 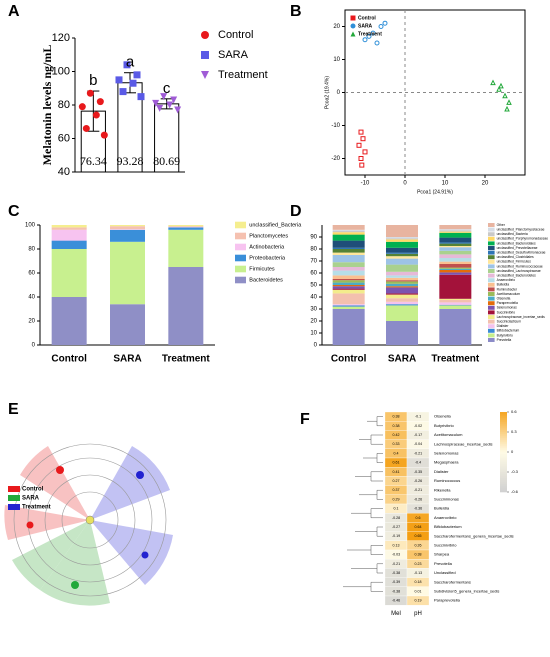 What do you see at coordinates (396, 601) in the screenshot?
I see `cell-label: -0.46` at bounding box center [396, 601].